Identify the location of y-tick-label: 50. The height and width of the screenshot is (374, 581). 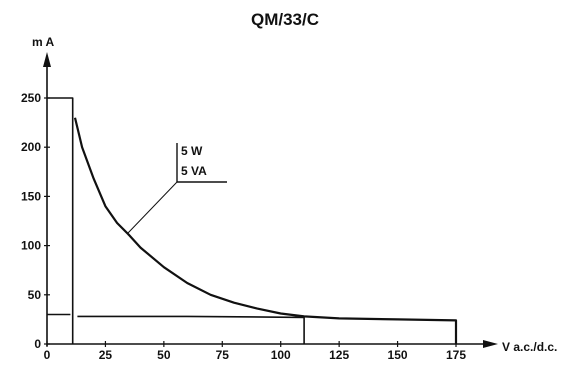
(35, 295).